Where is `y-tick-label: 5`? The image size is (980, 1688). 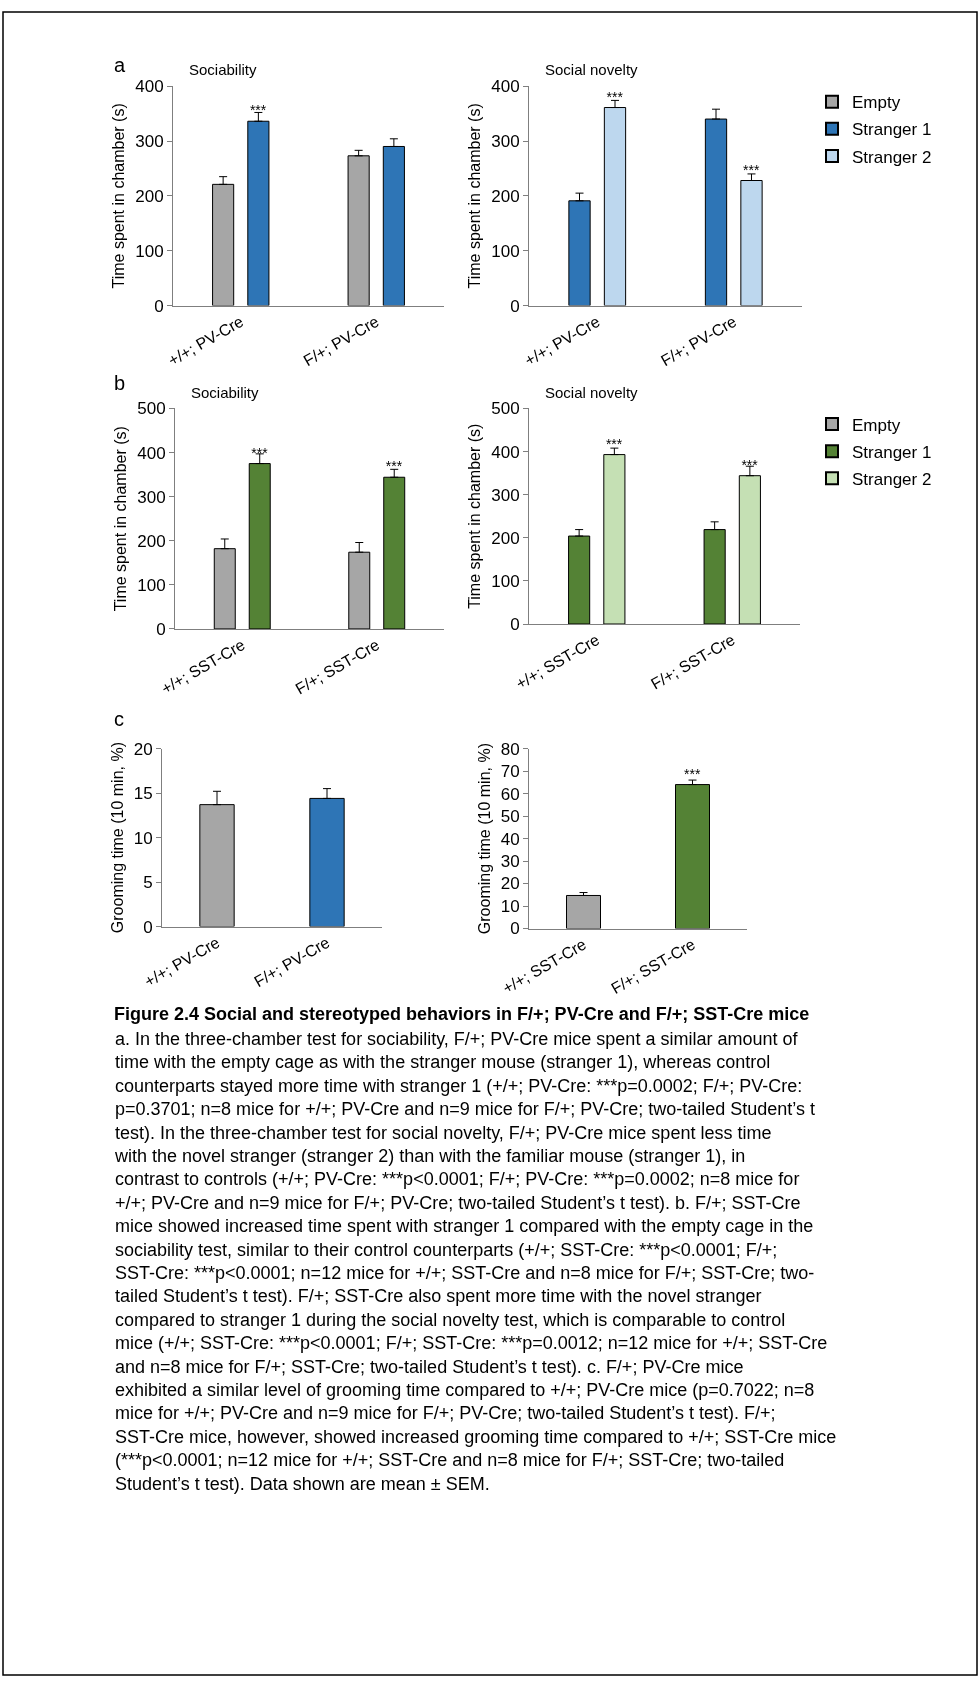
y-tick-label: 5 is located at coordinates (148, 883).